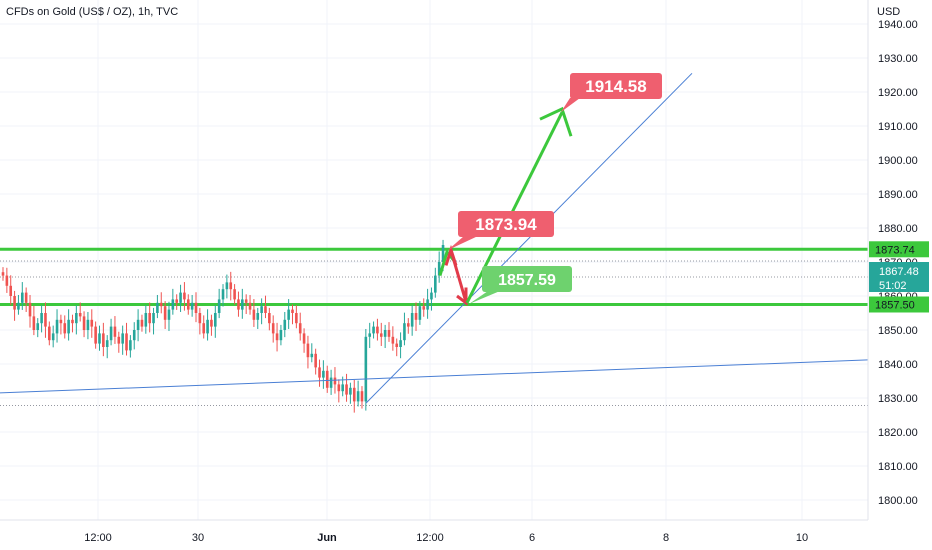 This screenshot has width=932, height=550. Describe the element at coordinates (898, 229) in the screenshot. I see `y-tick-label: 1880.00` at that location.